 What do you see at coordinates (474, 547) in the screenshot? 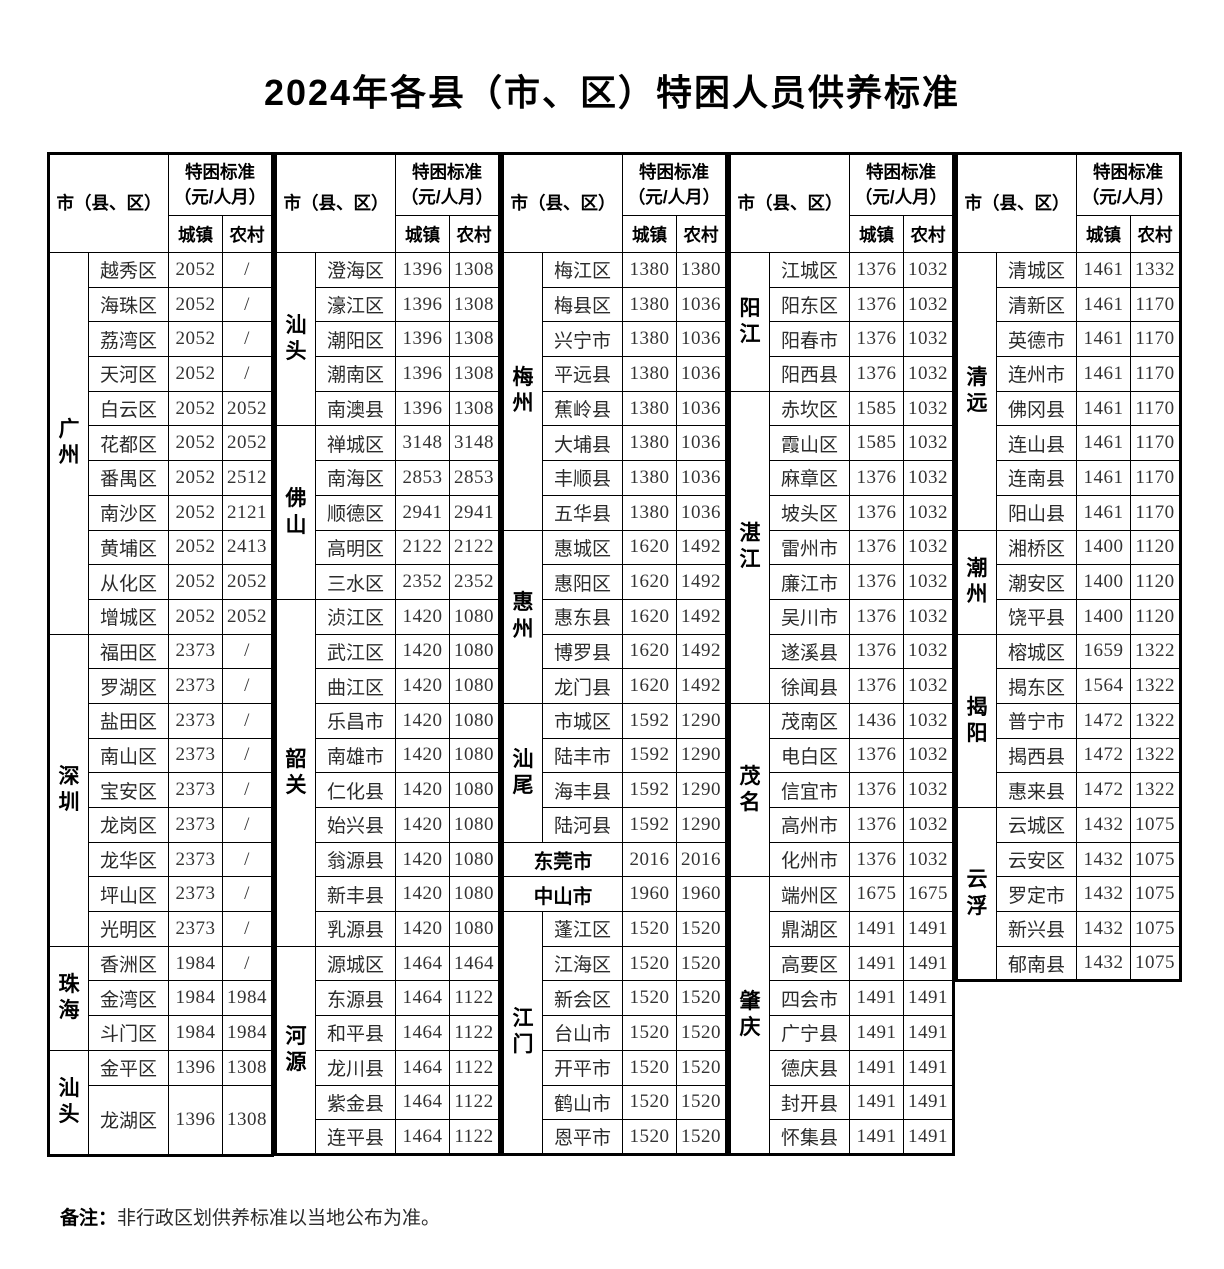
I see `rural-value: 2122` at bounding box center [474, 547].